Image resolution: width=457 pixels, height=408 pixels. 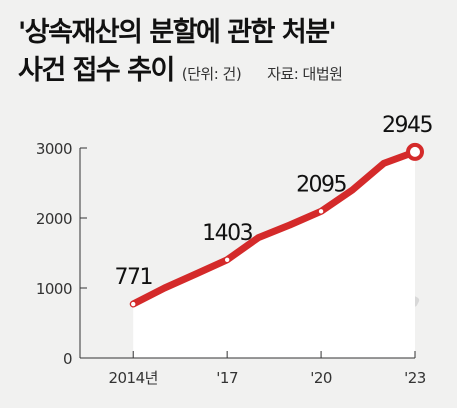 I want to click on x-tick-label: '23, so click(x=415, y=378).